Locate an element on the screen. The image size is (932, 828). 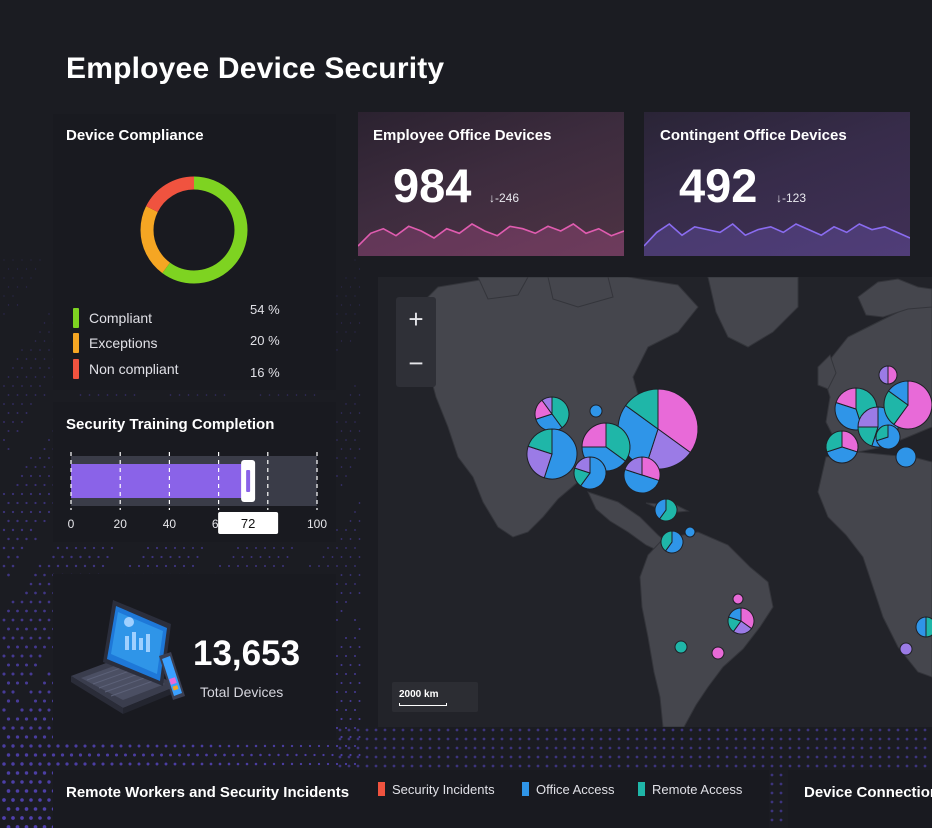
legend-item-compliant: Compliant 54 % is located at coordinates (193, 315).